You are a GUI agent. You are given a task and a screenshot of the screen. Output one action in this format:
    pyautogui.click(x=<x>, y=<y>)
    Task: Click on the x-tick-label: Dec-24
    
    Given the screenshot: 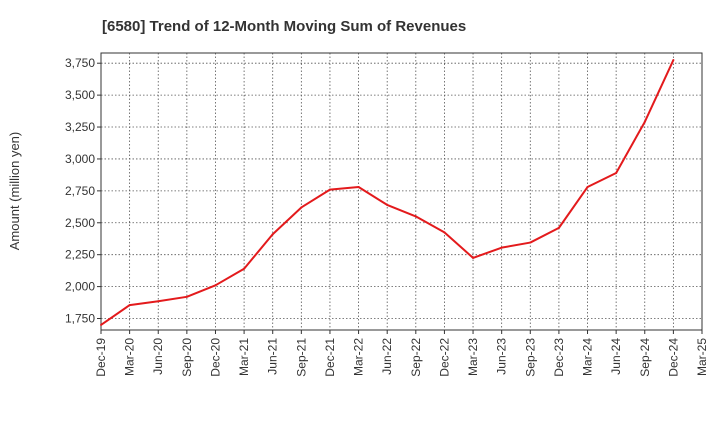 What is the action you would take?
    pyautogui.click(x=673, y=357)
    